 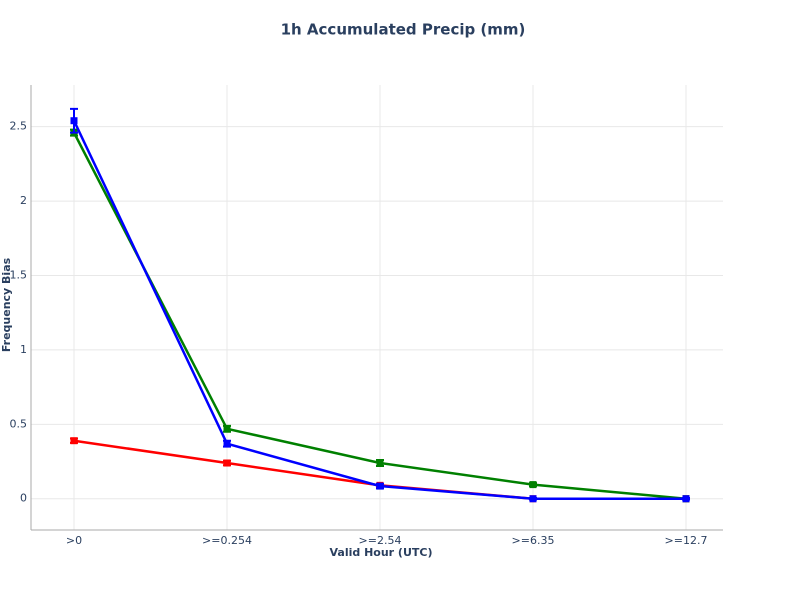 I want to click on y-tick-label: 2, so click(x=23, y=200).